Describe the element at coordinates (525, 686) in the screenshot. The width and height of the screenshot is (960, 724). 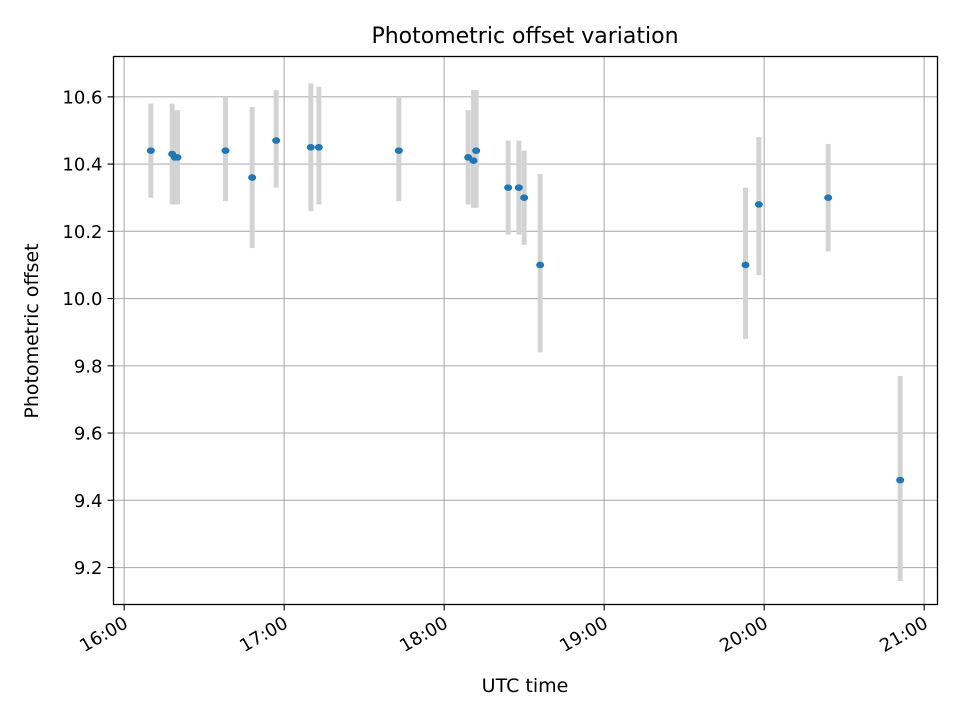
I see `x-axis-label: UTC time` at that location.